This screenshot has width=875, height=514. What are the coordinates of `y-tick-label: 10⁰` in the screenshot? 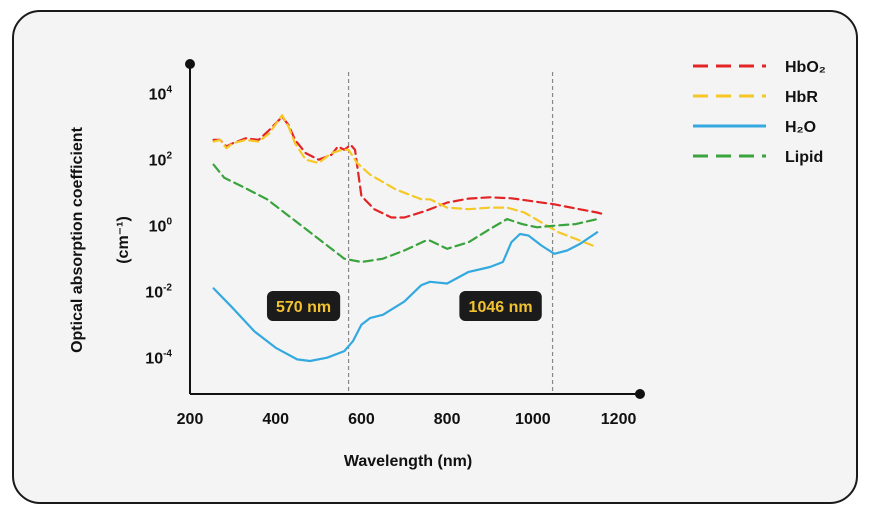 It's located at (161, 226).